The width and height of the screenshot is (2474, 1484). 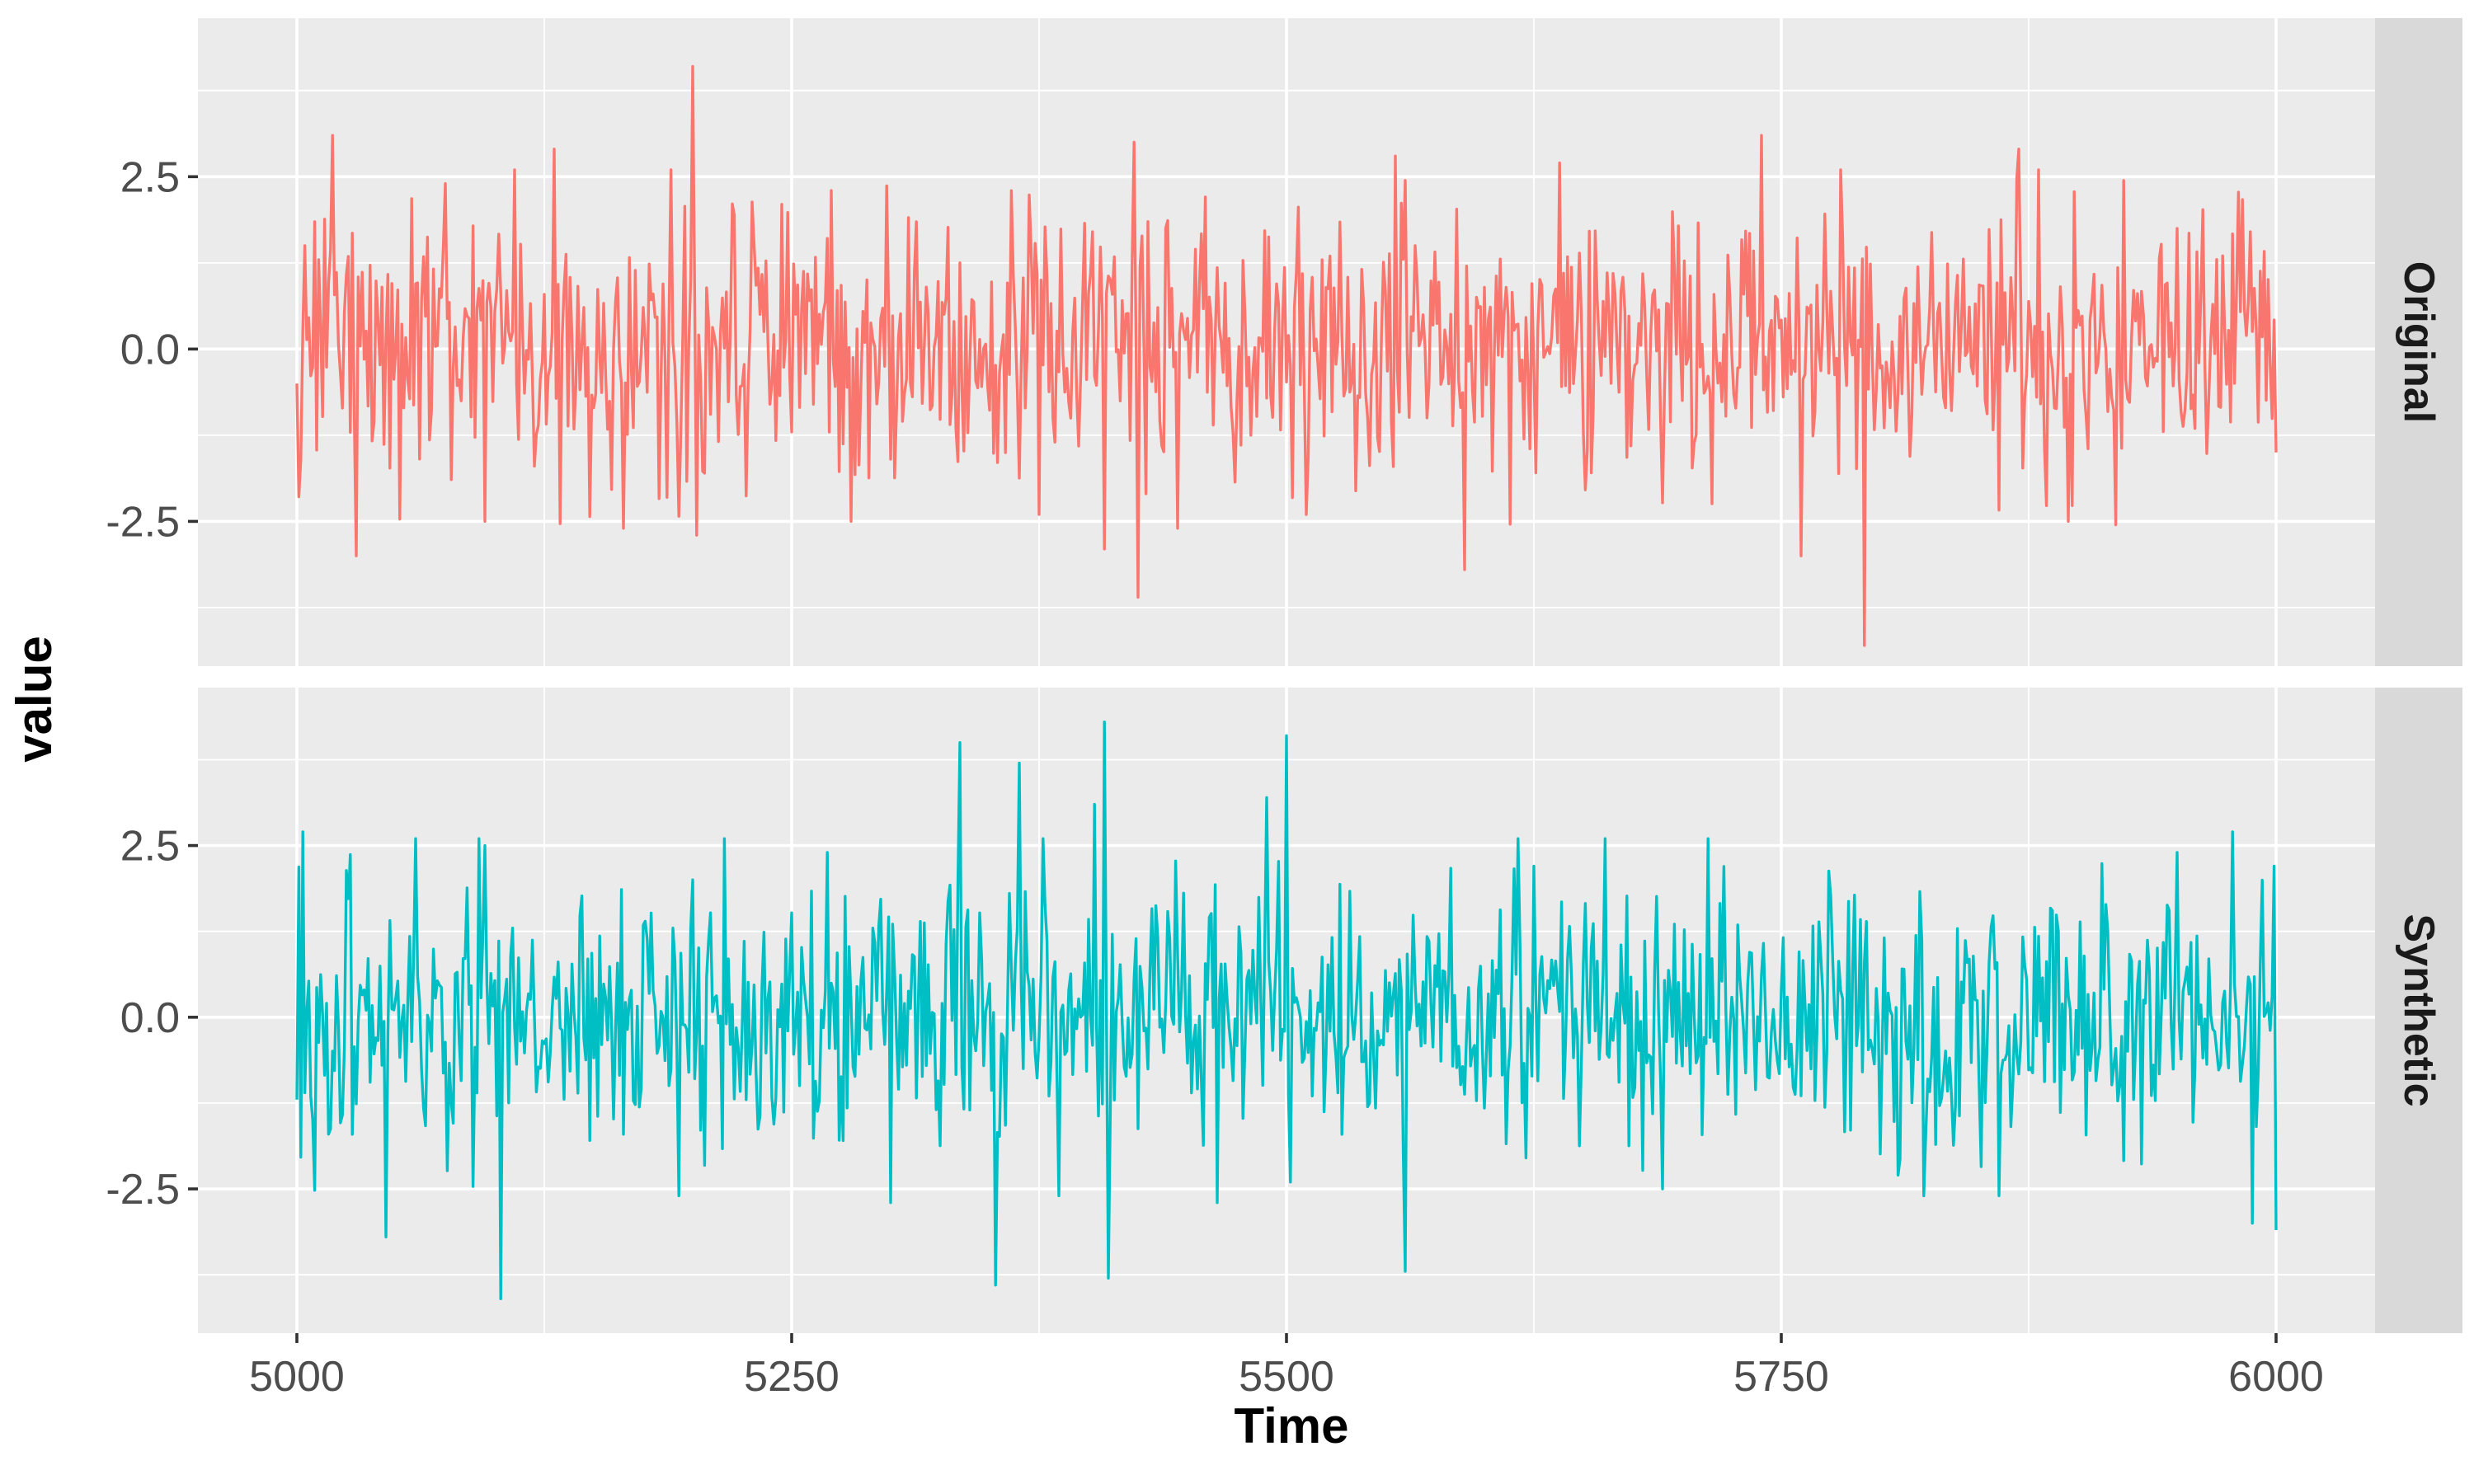 I want to click on x-tick-label: 6000, so click(x=2276, y=1377).